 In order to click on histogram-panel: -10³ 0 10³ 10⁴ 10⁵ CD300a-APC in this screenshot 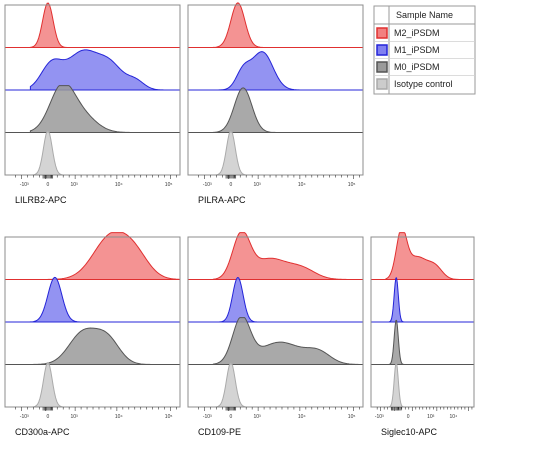, I will do `click(92, 334)`.